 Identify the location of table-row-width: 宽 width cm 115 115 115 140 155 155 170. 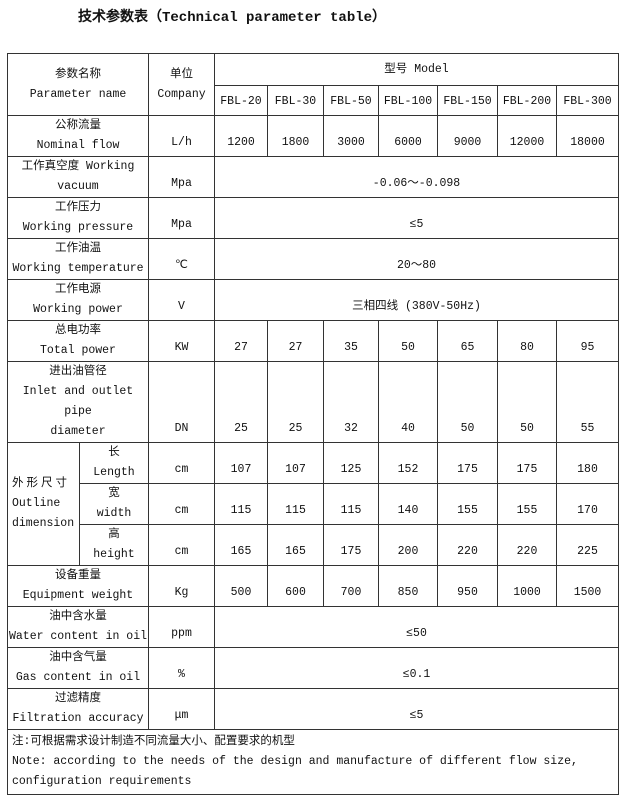
(313, 504).